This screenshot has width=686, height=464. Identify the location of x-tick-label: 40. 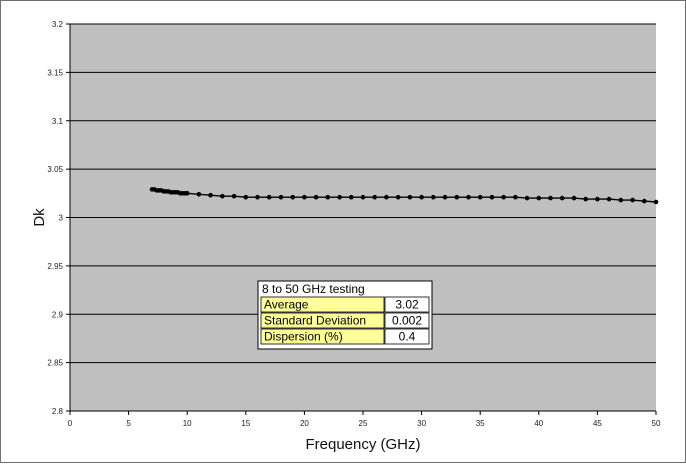
(538, 423).